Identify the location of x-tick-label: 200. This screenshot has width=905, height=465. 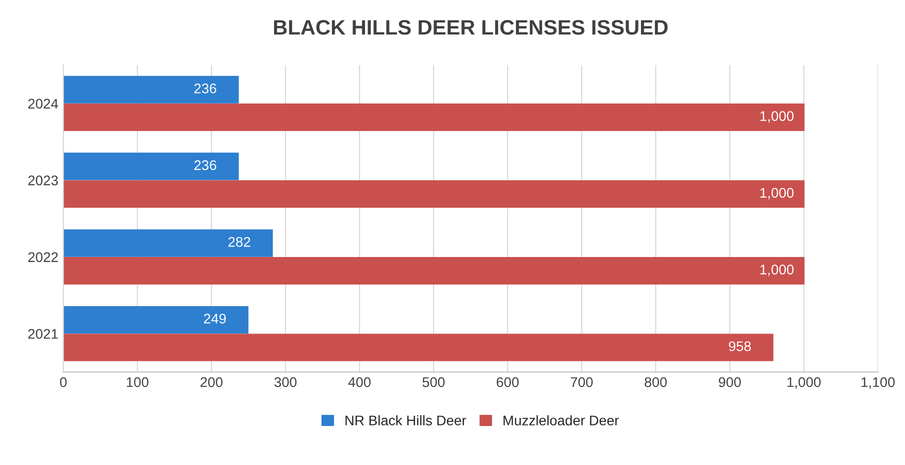
(211, 382).